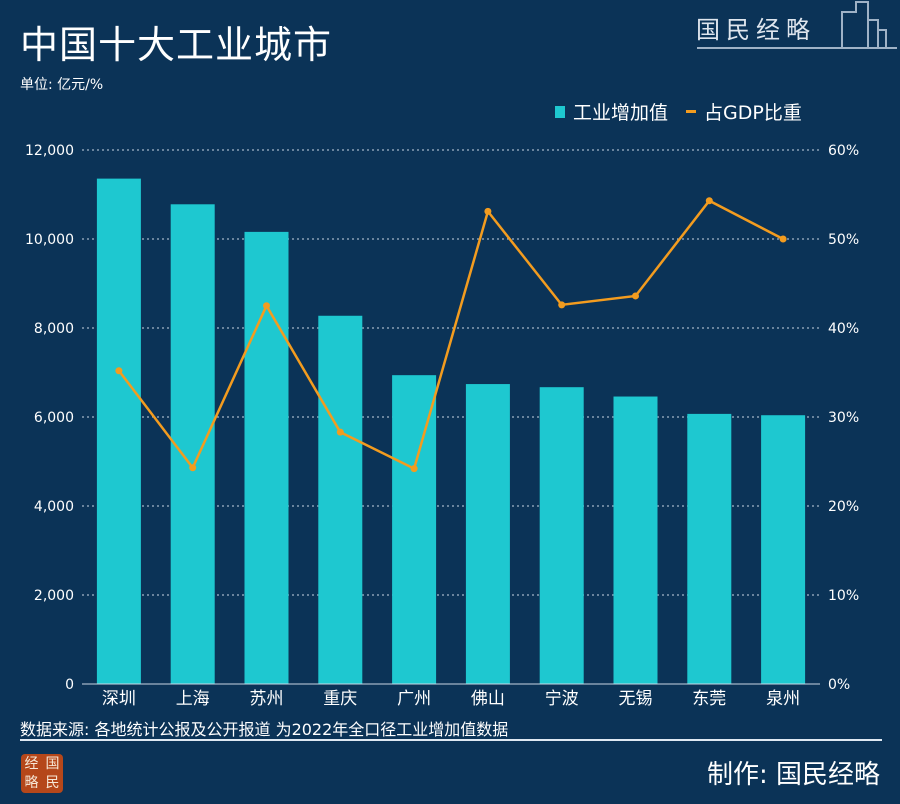 The height and width of the screenshot is (804, 900). Describe the element at coordinates (756, 30) in the screenshot. I see `brand-logo: 国民经略` at that location.